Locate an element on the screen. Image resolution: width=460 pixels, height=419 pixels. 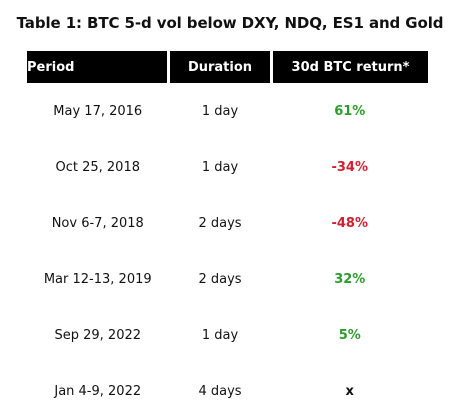
table-row: May 17, 2016 1 day 61% is located at coordinates (227, 111).